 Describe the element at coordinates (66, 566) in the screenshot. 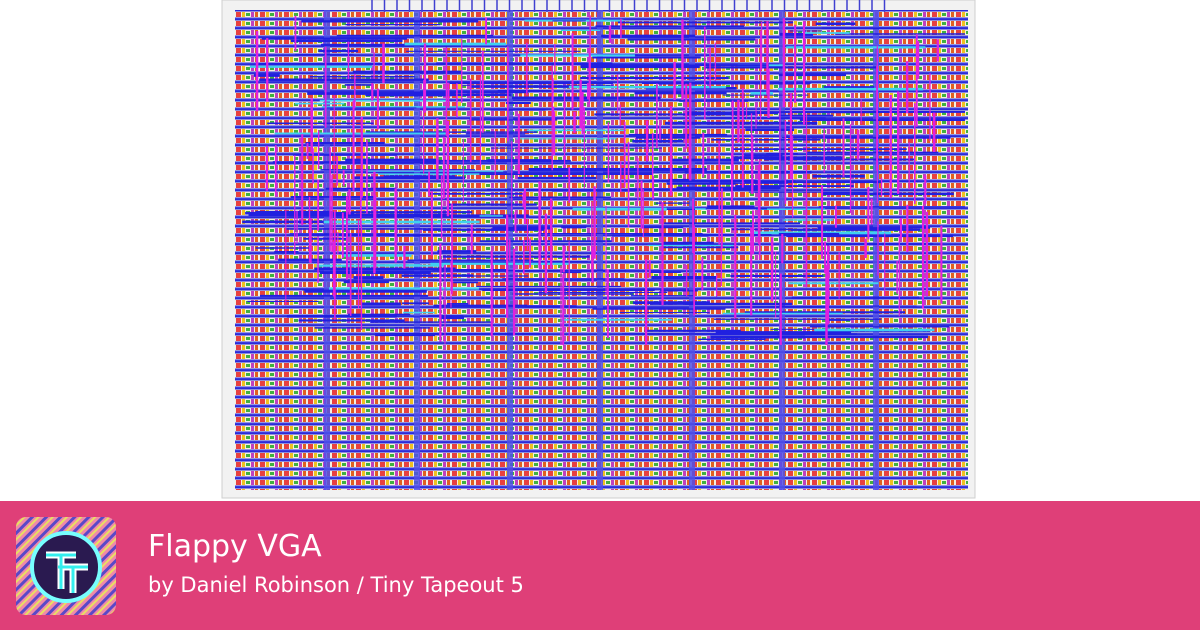

I see `logo` at that location.